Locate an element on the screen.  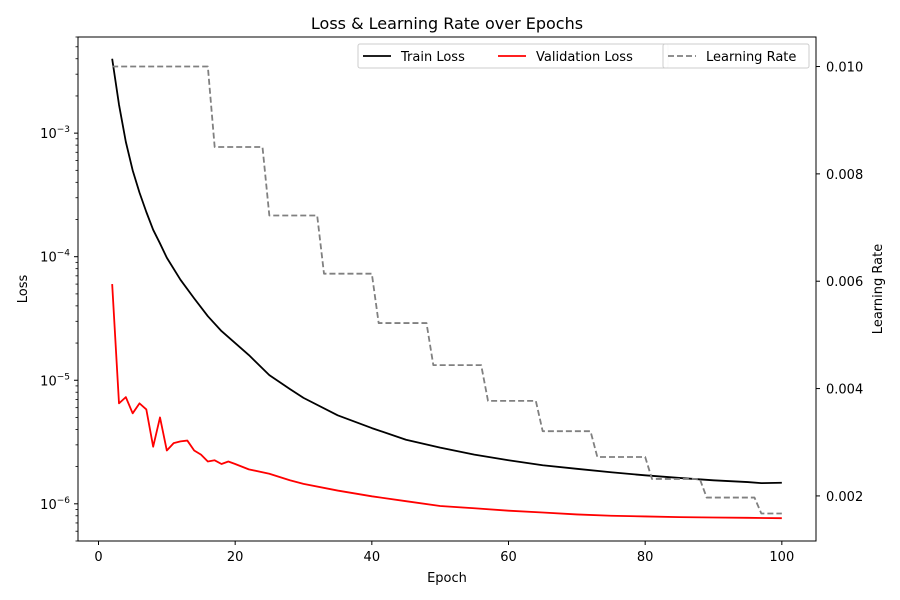
legend-label: Validation Loss is located at coordinates (584, 57).